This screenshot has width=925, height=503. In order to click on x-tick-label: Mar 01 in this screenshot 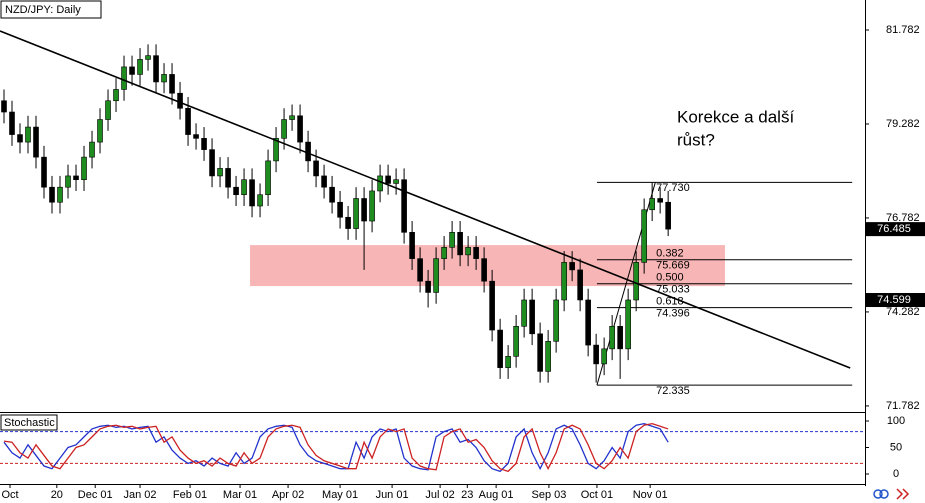, I will do `click(240, 495)`.